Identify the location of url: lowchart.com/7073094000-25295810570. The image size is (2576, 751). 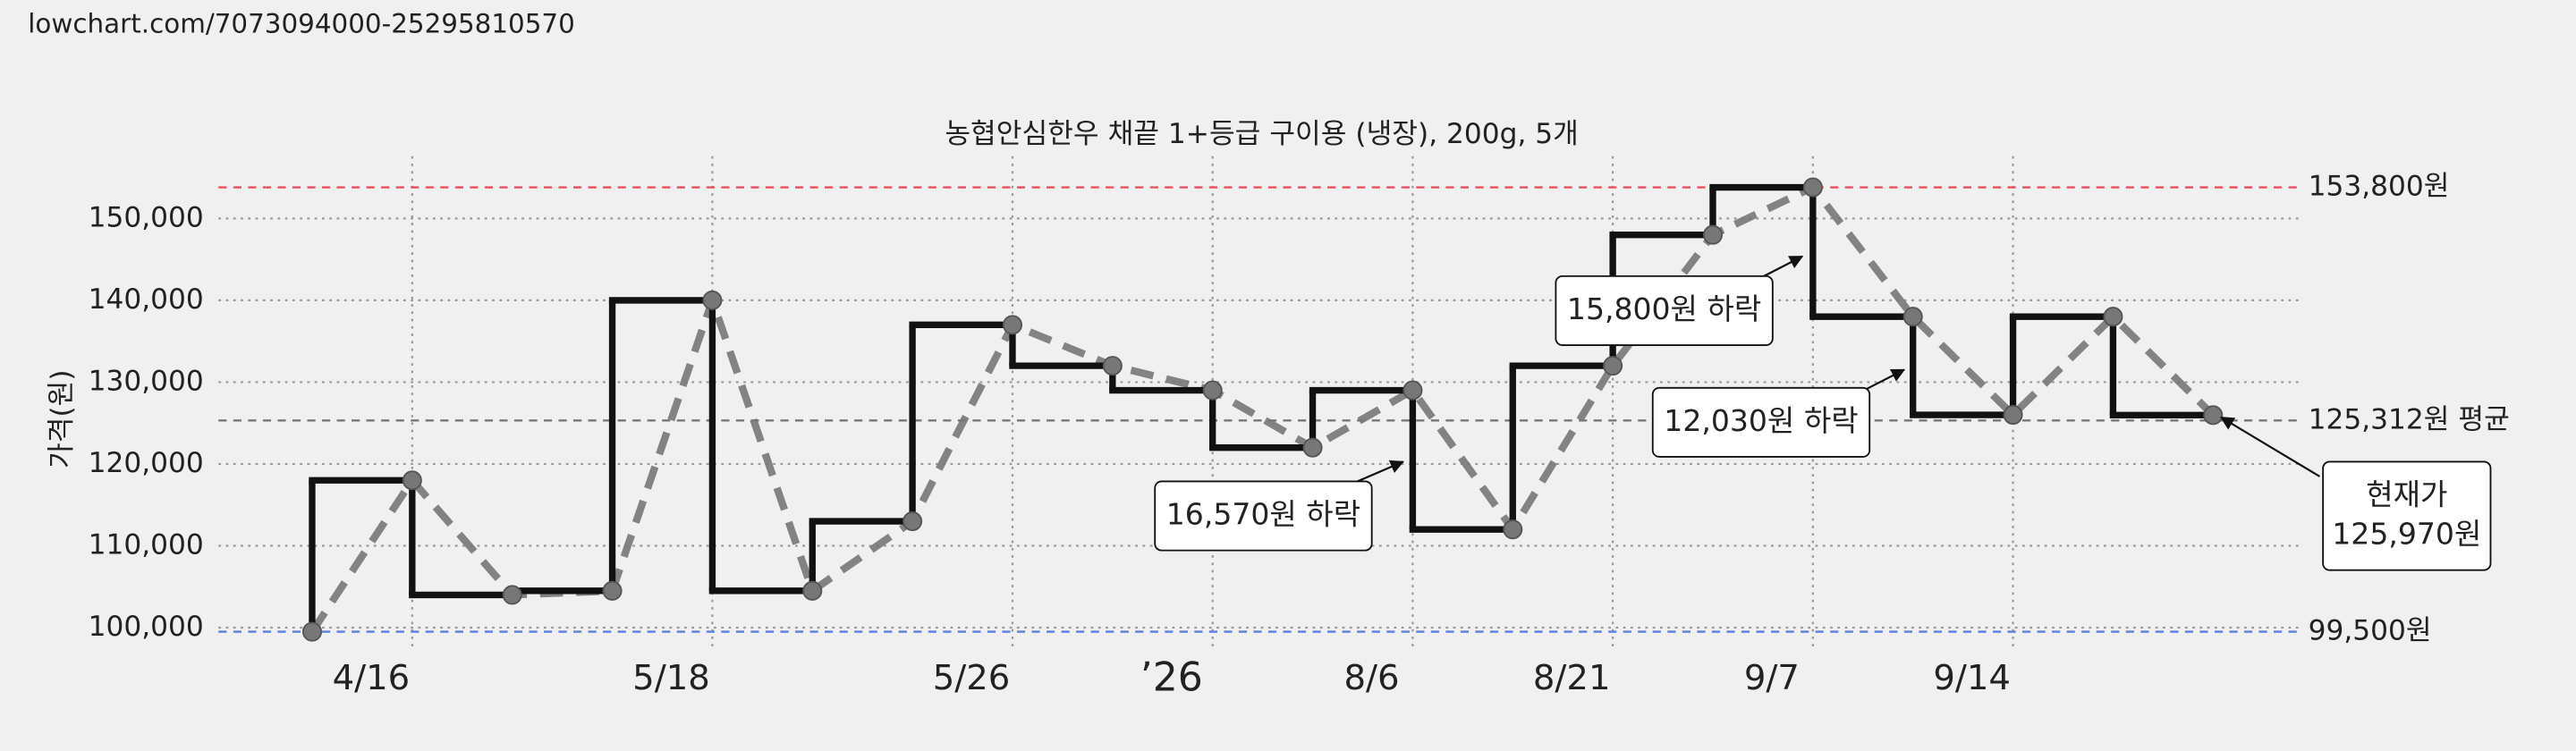
(301, 23).